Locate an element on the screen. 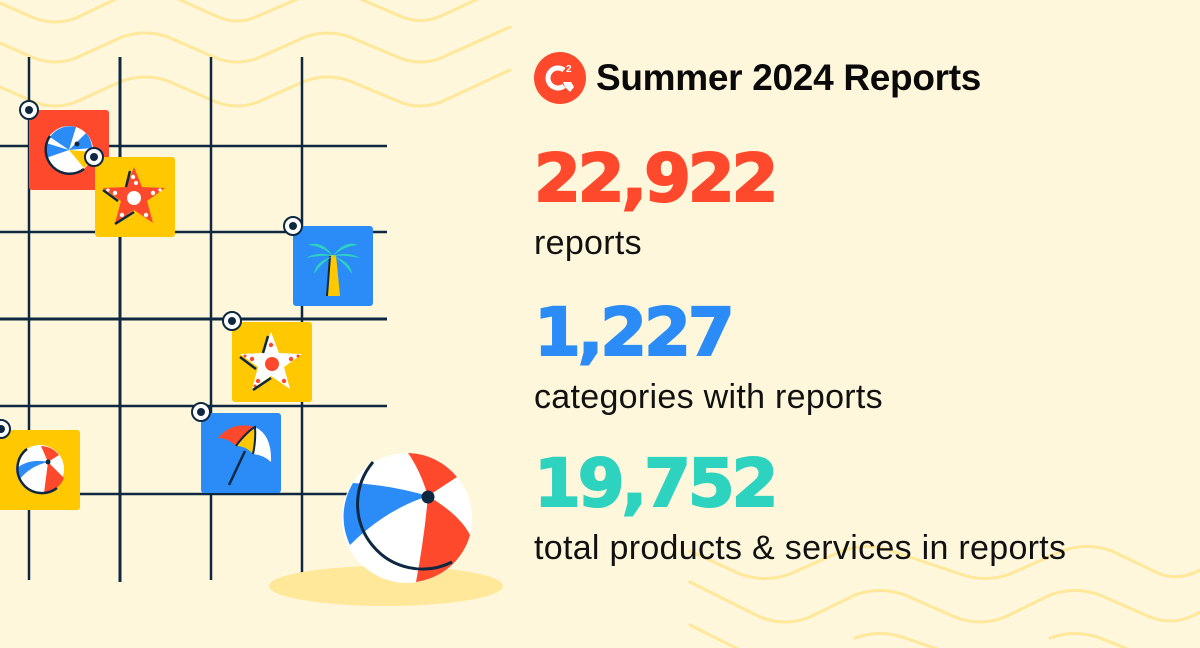 The height and width of the screenshot is (648, 1200). stat-label: total products & services in reports is located at coordinates (800, 548).